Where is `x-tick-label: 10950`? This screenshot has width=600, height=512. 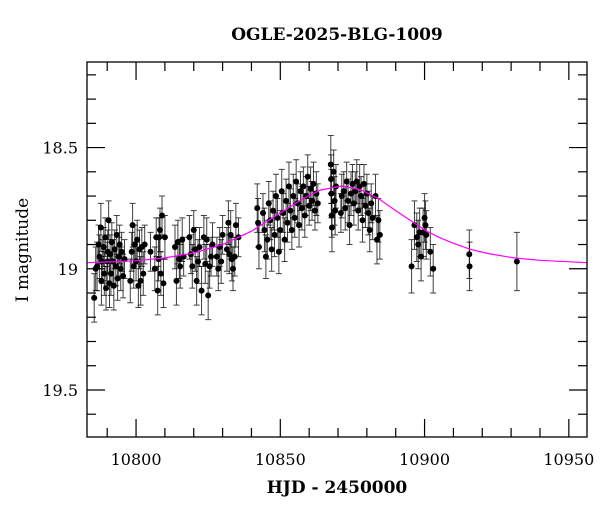 x-tick-label: 10950 is located at coordinates (568, 459).